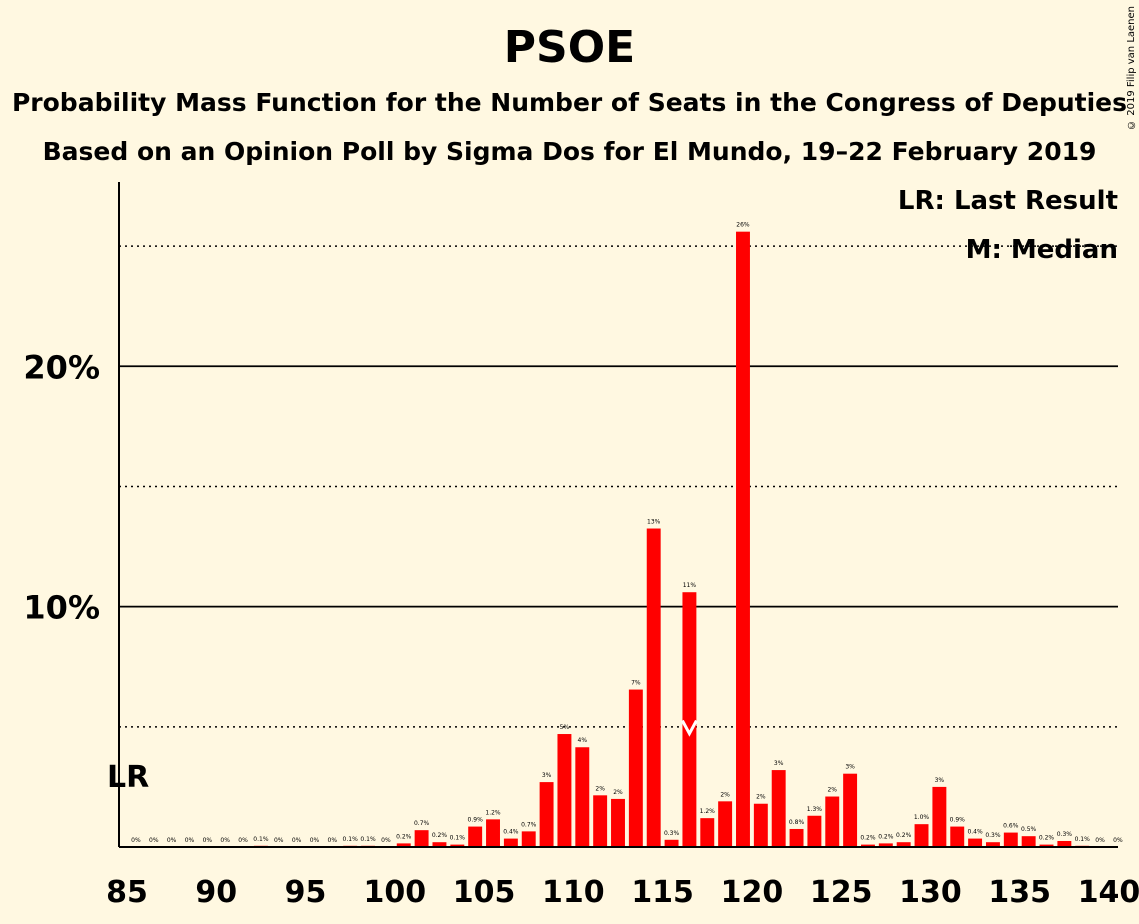  Describe the element at coordinates (779, 763) in the screenshot. I see `bar-label-122: 3%` at that location.